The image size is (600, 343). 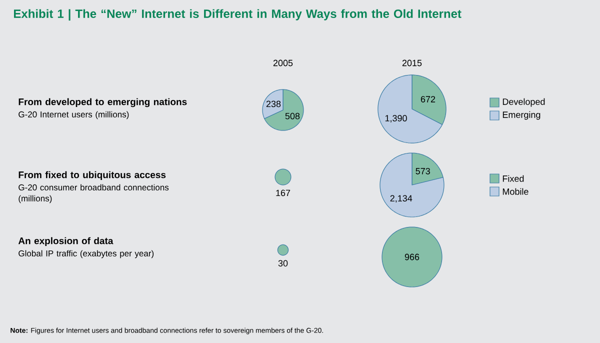 I want to click on data-label: 167, so click(x=283, y=193).